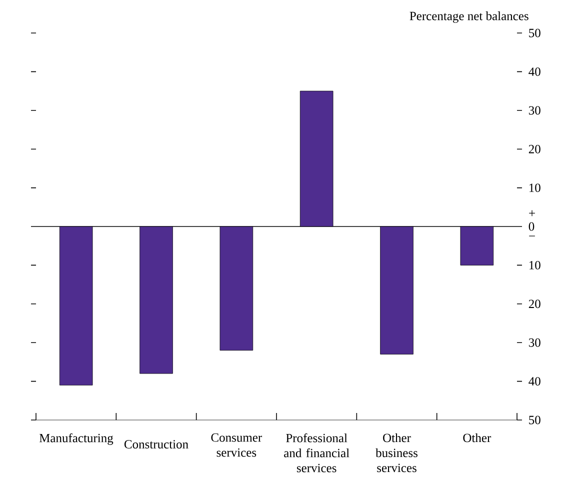 This screenshot has height=490, width=564. Describe the element at coordinates (156, 444) in the screenshot. I see `x-tick-label: Construction` at that location.